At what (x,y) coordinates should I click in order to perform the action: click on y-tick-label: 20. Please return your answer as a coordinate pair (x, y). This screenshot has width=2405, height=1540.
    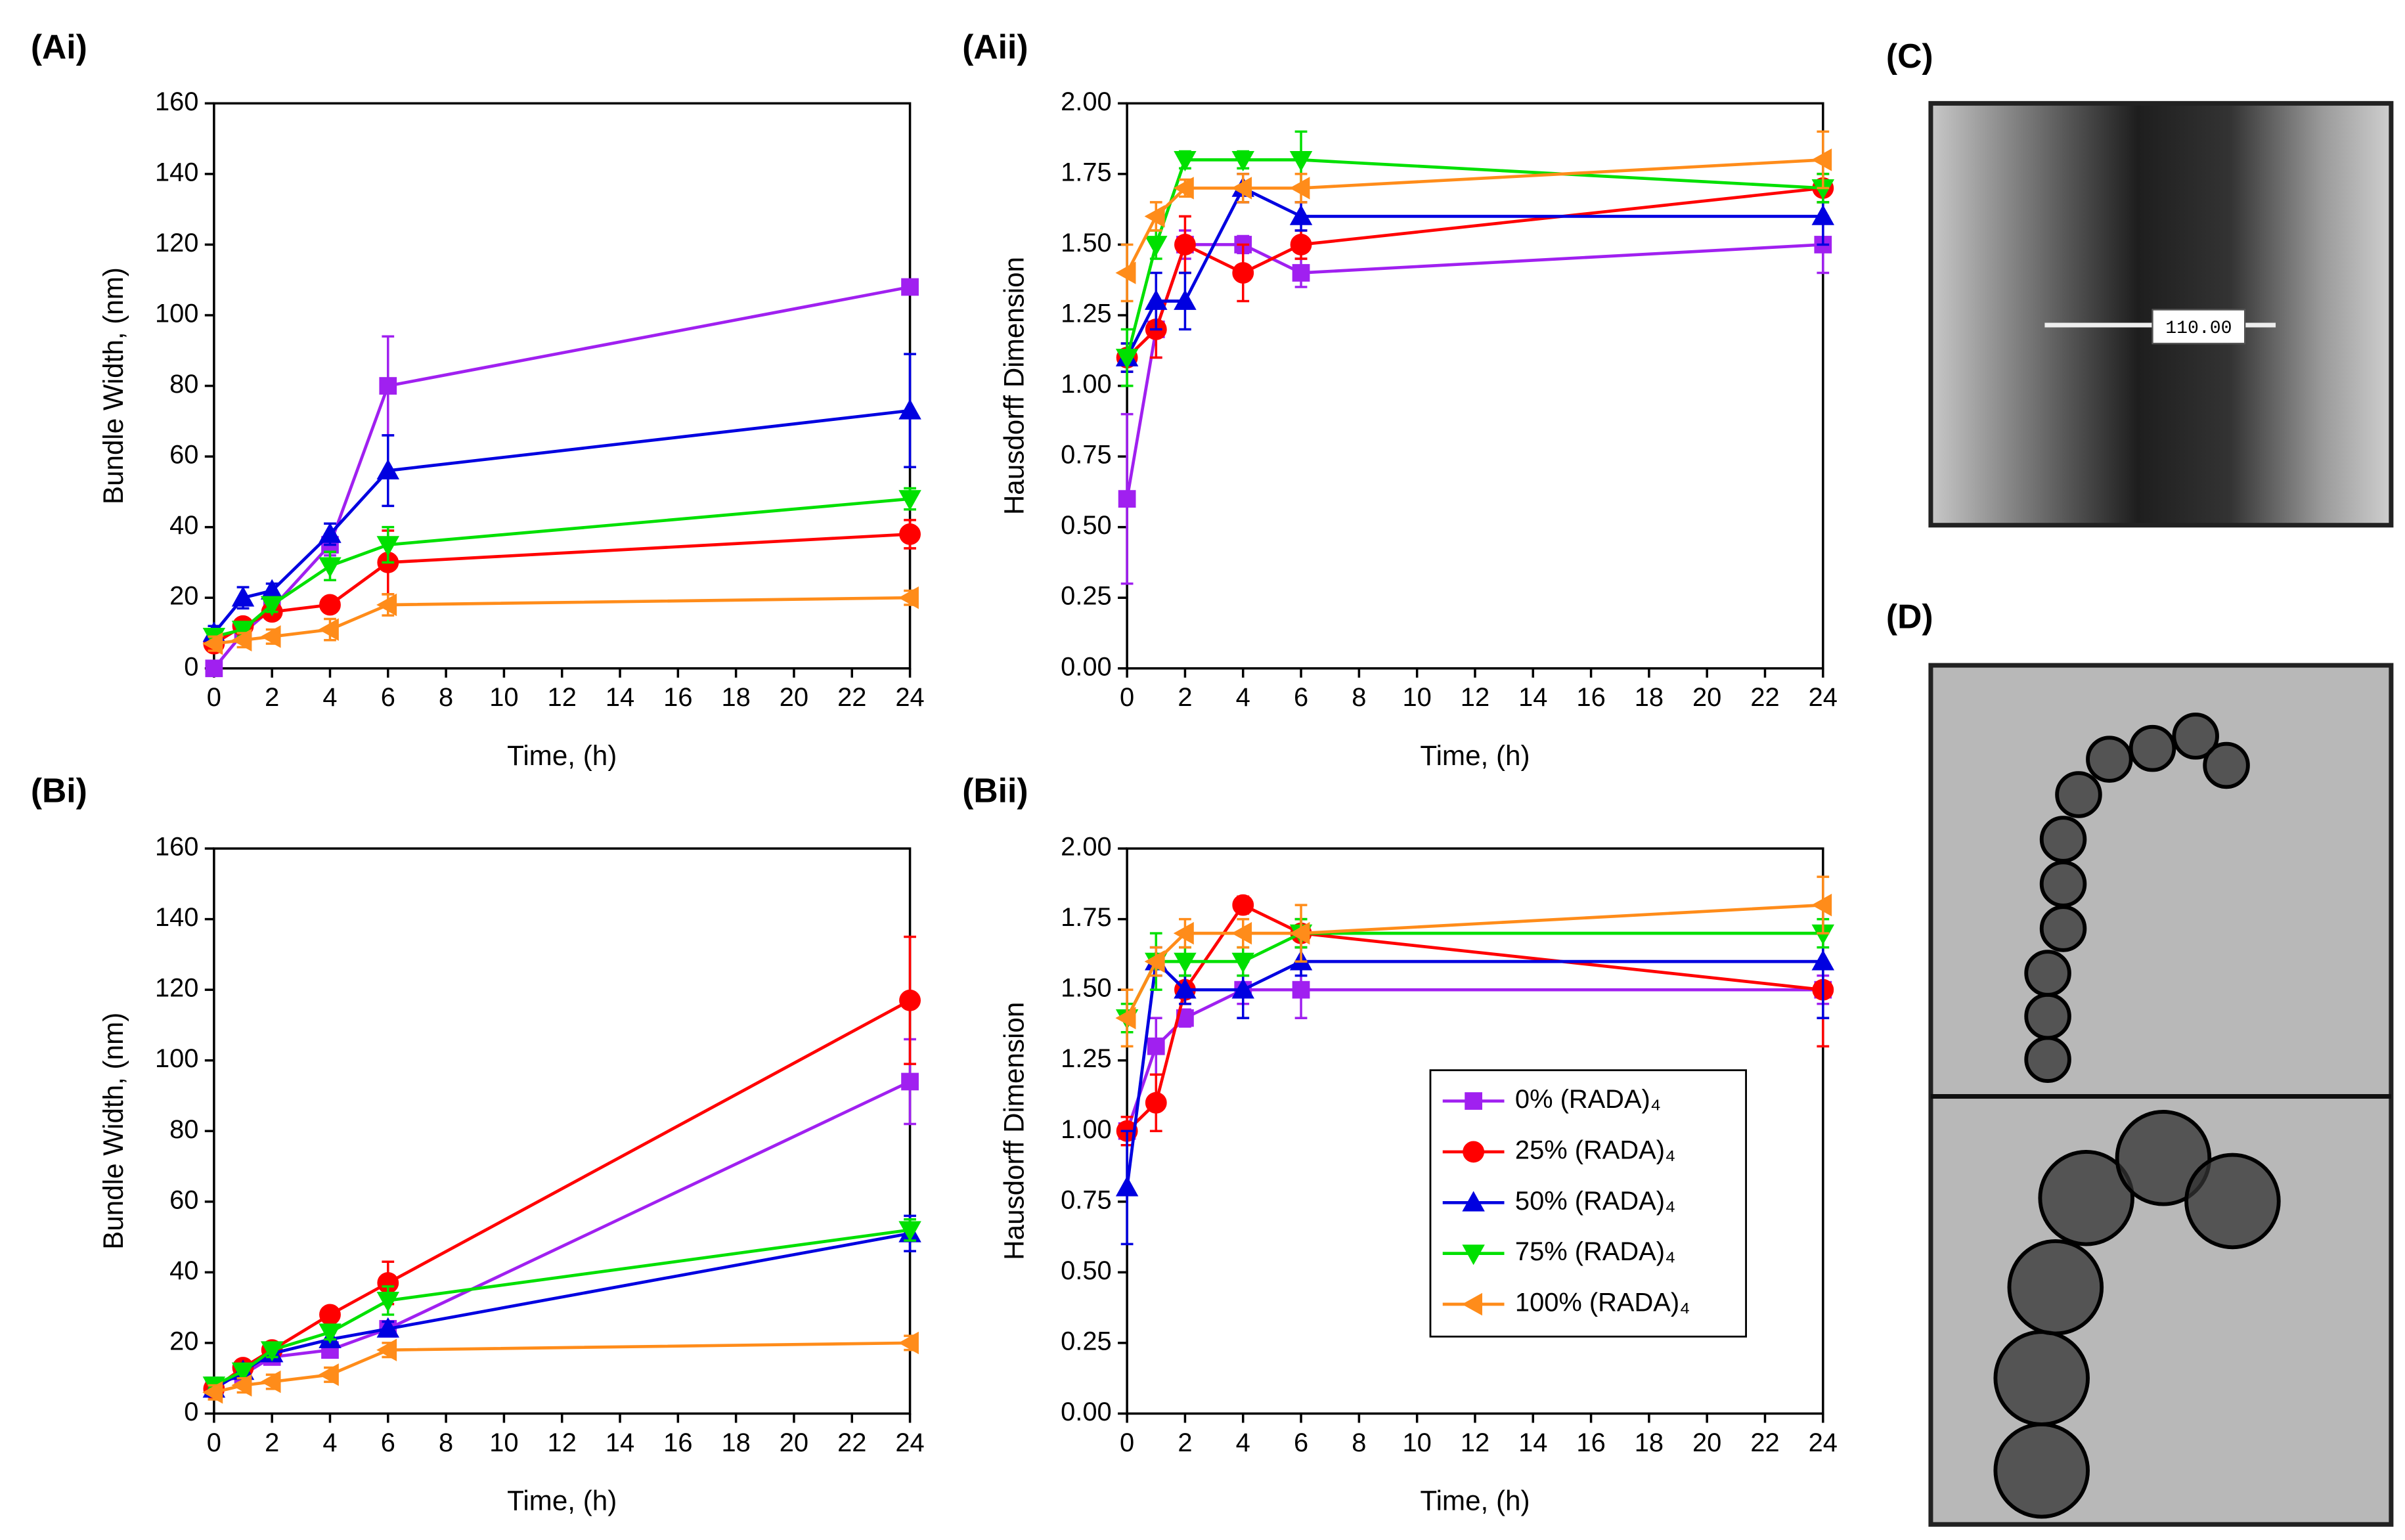
    Looking at the image, I should click on (183, 596).